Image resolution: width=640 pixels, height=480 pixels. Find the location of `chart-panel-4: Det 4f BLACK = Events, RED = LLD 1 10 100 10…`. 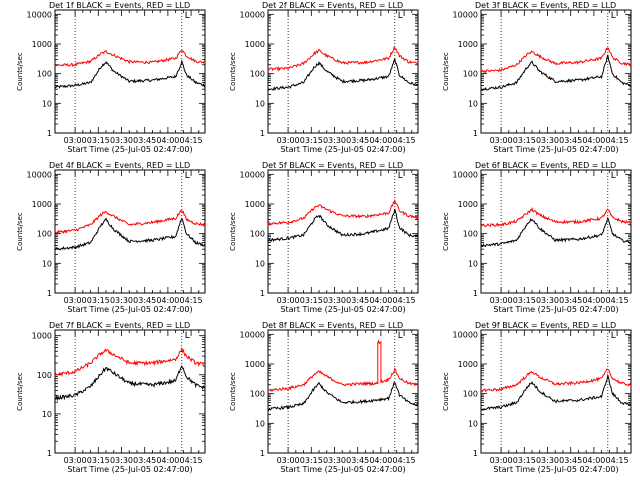

chart-panel-4: Det 4f BLACK = Events, RED = LLD 1 10 100 10… is located at coordinates (111, 237).